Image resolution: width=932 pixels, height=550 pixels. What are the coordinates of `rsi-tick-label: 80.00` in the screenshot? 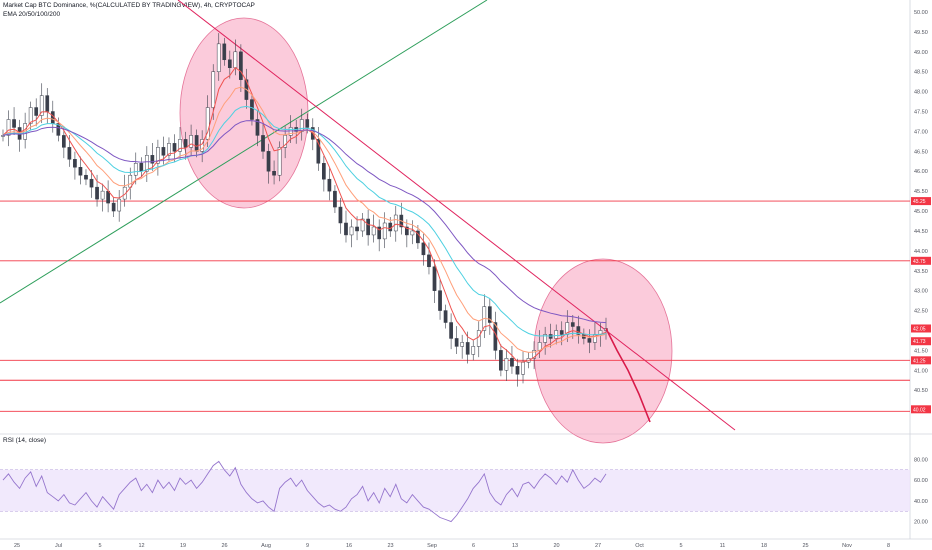 It's located at (921, 460).